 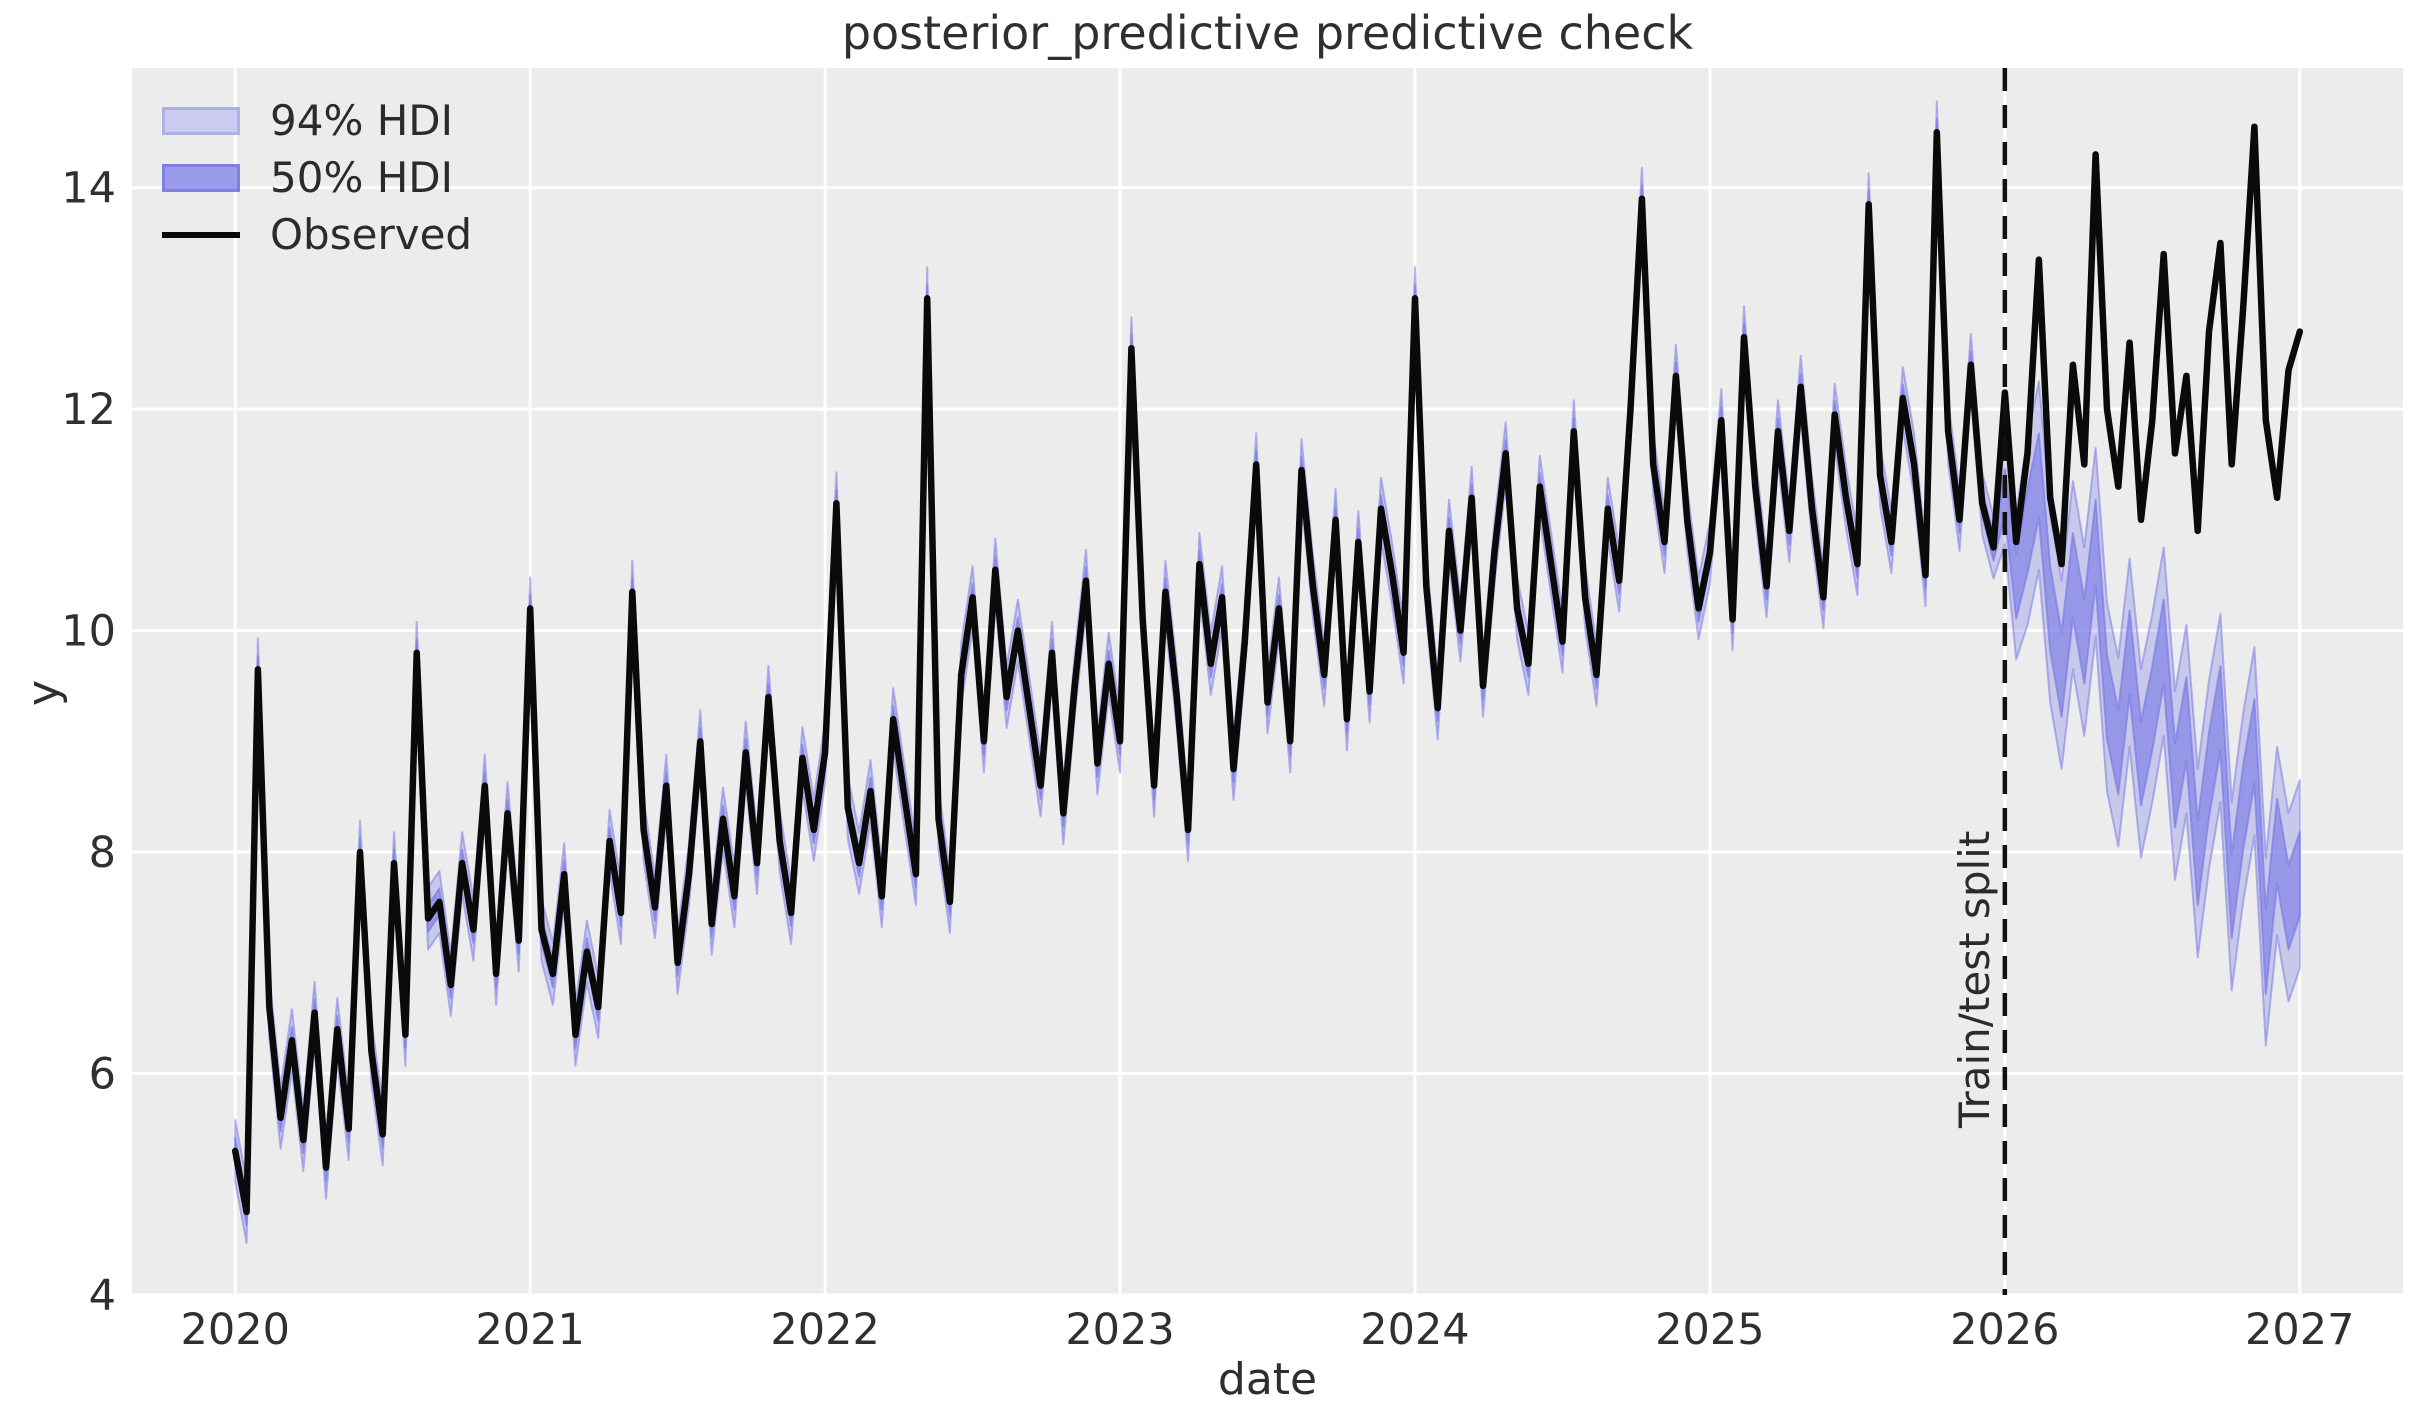 I want to click on legend: 94% HDI 50% HDI Observed, so click(x=317, y=177).